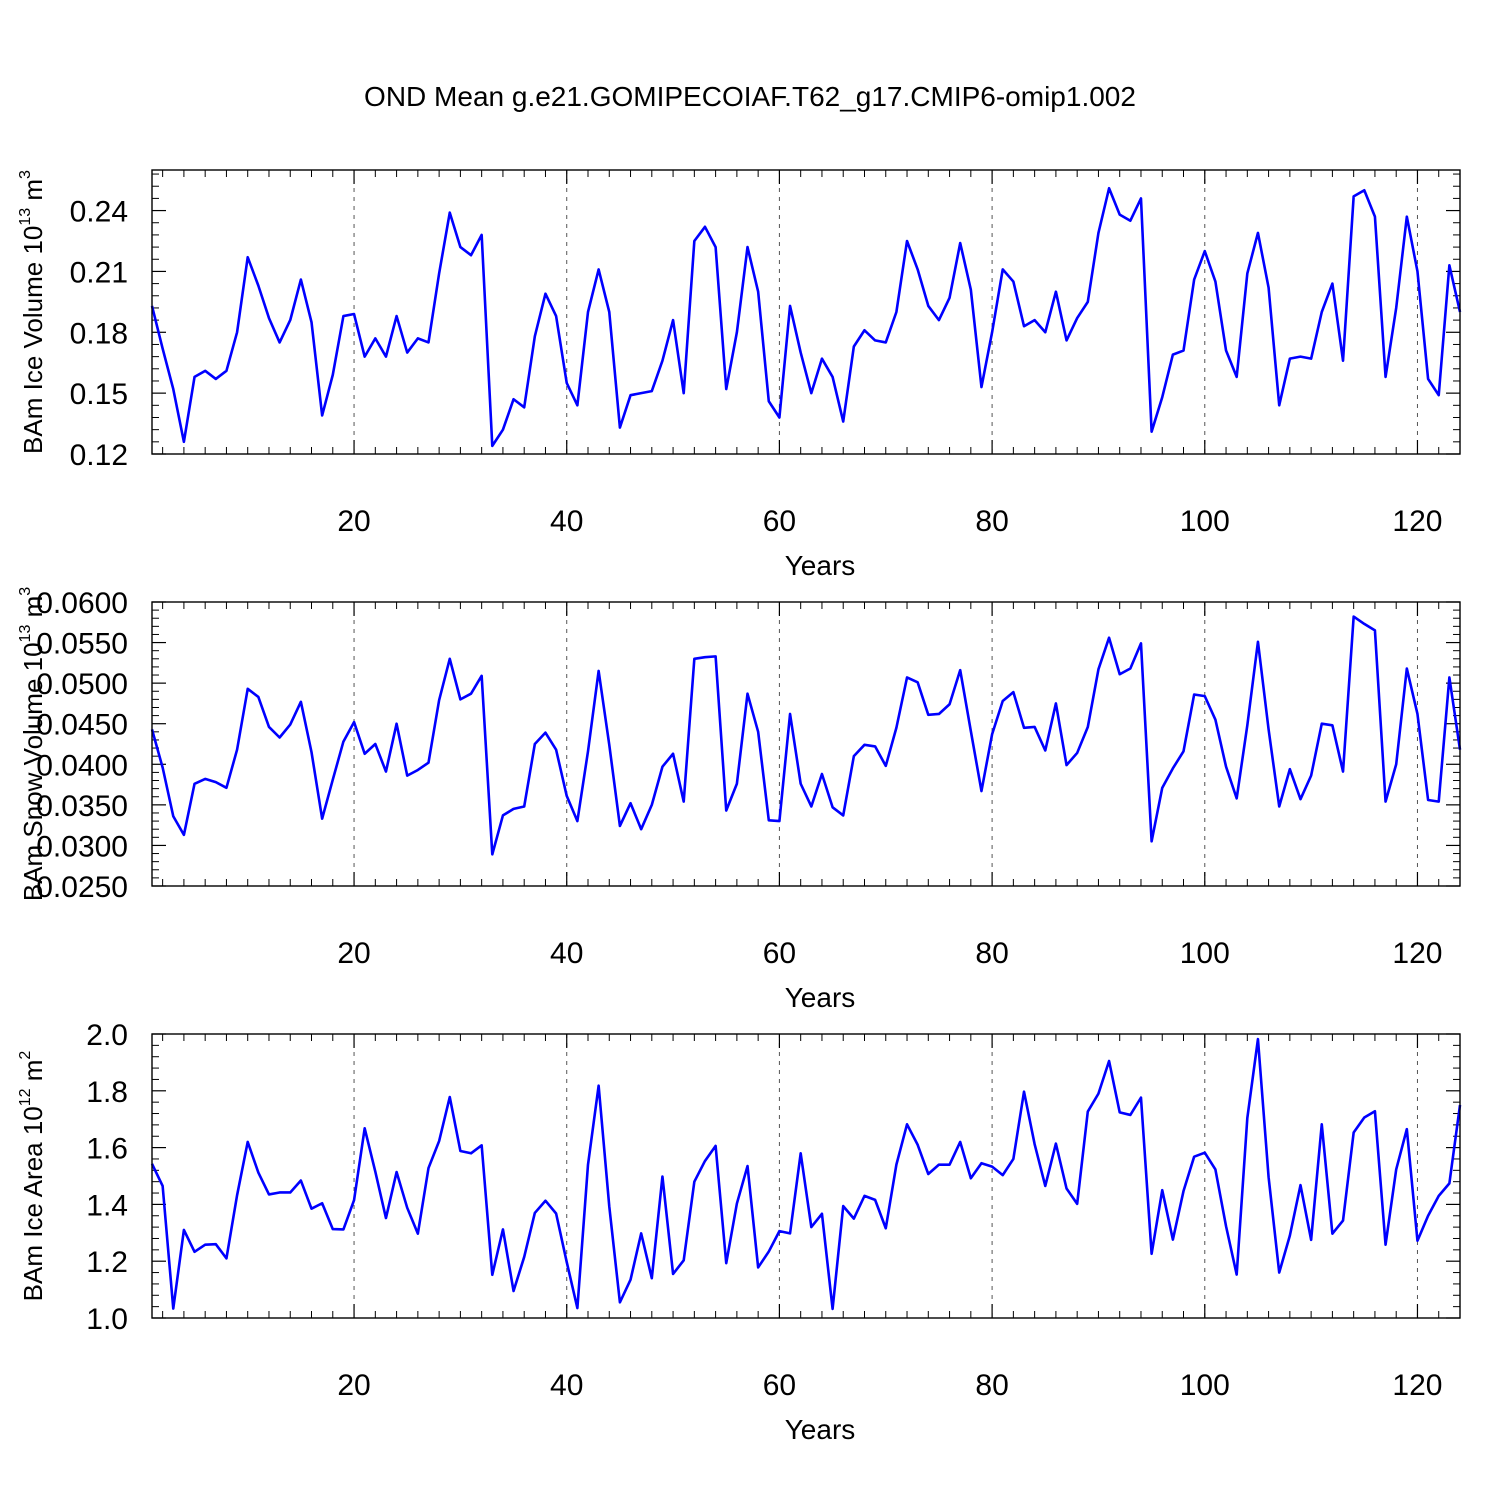 The width and height of the screenshot is (1500, 1500). Describe the element at coordinates (99, 455) in the screenshot. I see `y-tick-label: 0.12` at that location.